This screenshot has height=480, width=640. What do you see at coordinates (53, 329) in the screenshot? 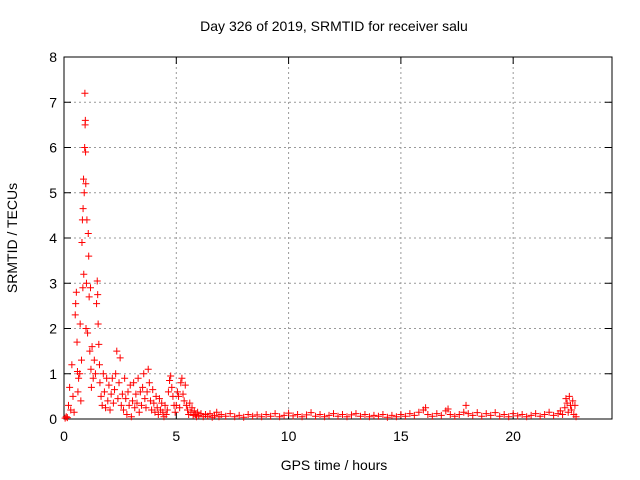
I see `y-tick-label: 2` at bounding box center [53, 329].